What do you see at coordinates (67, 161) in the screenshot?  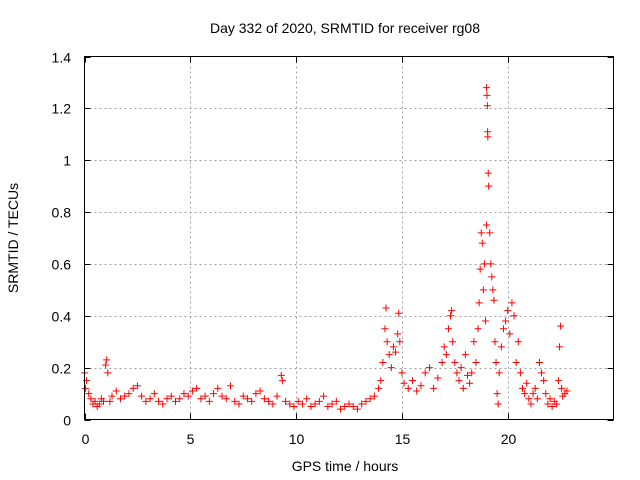 I see `y-tick-label: 1` at bounding box center [67, 161].